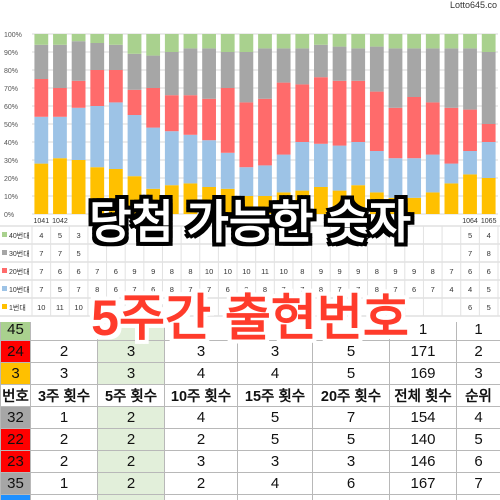 The width and height of the screenshot is (500, 500). I want to click on legend-label: 40번대, so click(19, 235).